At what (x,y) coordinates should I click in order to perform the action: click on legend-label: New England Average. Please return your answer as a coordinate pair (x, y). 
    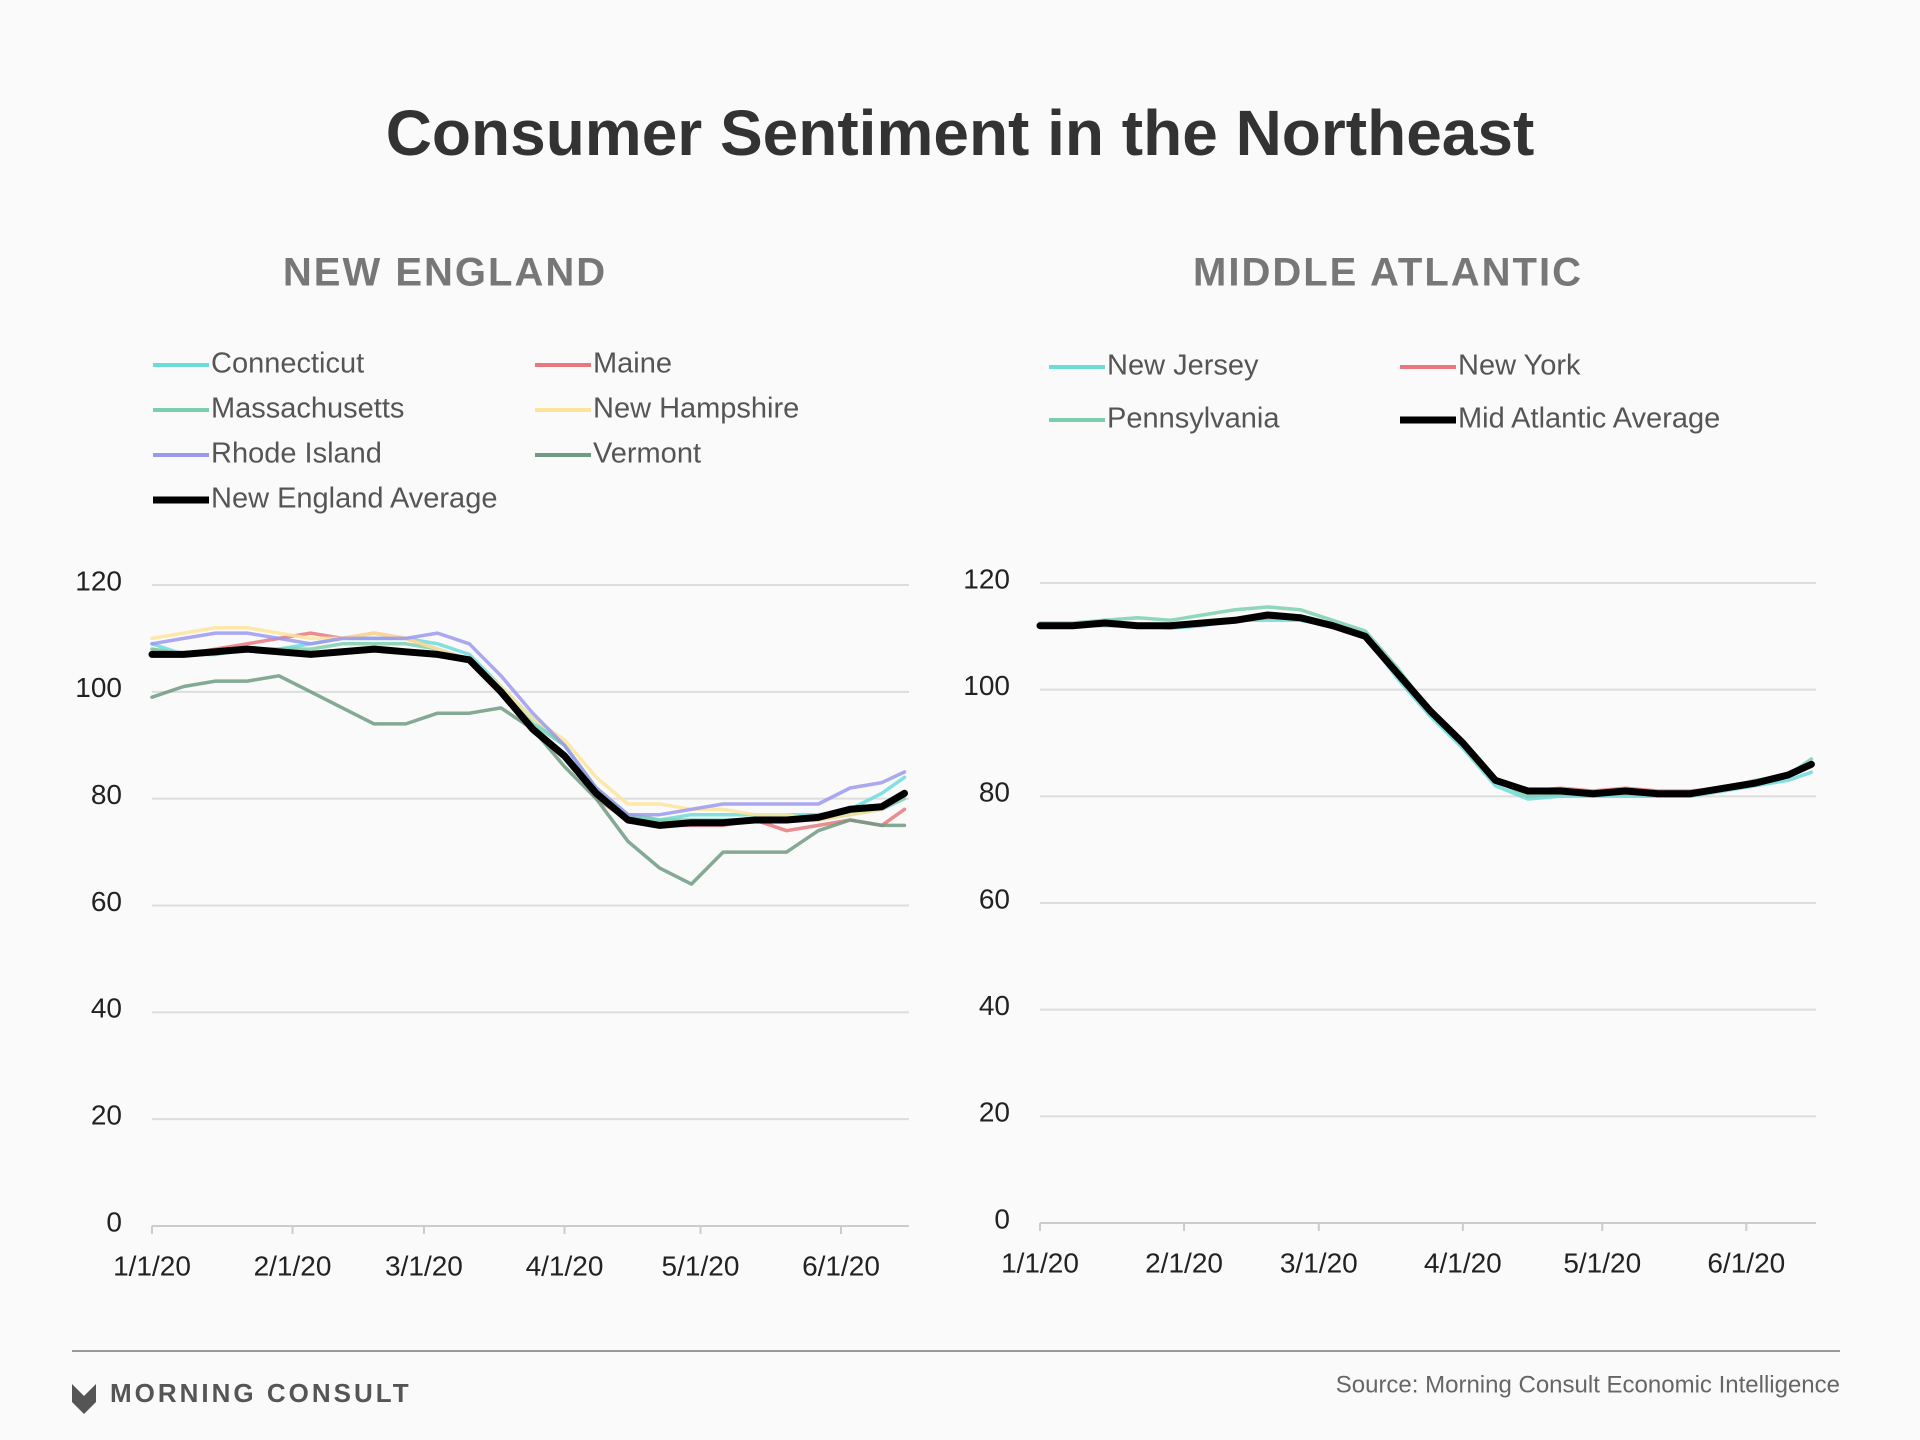
    Looking at the image, I should click on (354, 499).